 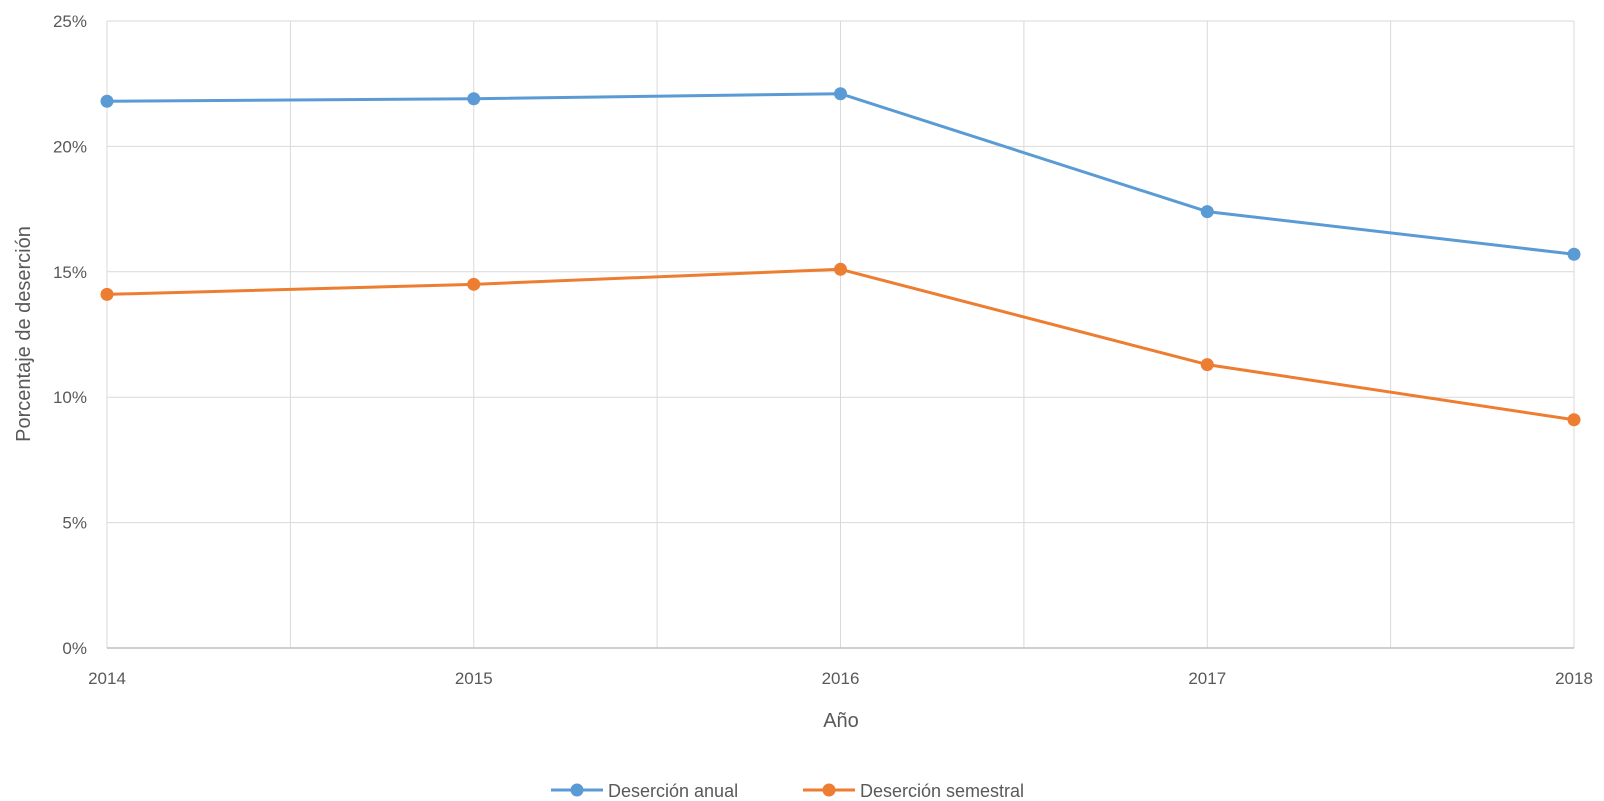 What do you see at coordinates (70, 21) in the screenshot?
I see `y-tick-label: 25%` at bounding box center [70, 21].